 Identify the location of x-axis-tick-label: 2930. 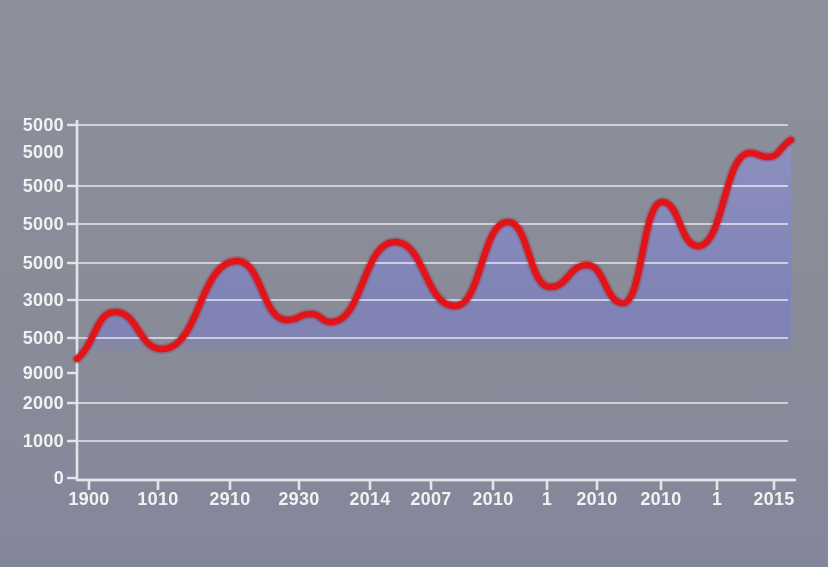
(299, 499).